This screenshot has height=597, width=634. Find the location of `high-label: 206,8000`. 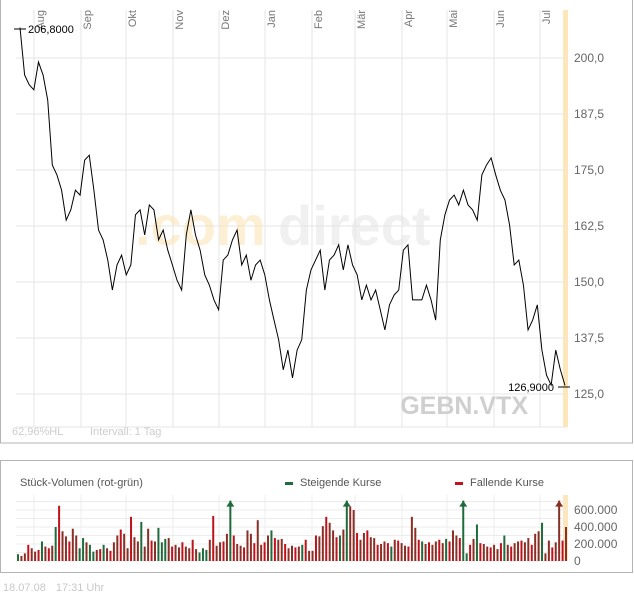

high-label: 206,8000 is located at coordinates (51, 30).